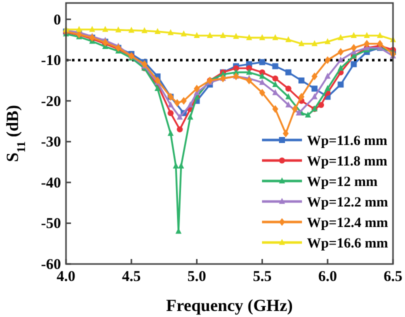  Describe the element at coordinates (347, 141) in the screenshot. I see `legend-label: Wp=11.6 mm` at that location.